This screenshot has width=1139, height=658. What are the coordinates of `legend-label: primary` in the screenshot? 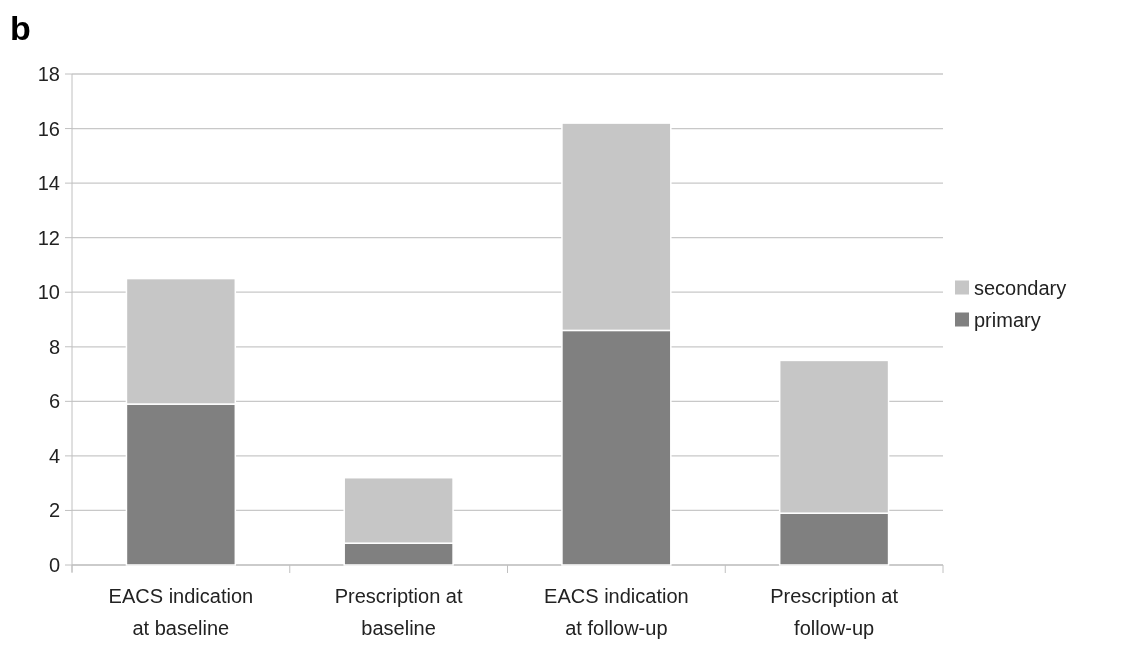 It's located at (1007, 319).